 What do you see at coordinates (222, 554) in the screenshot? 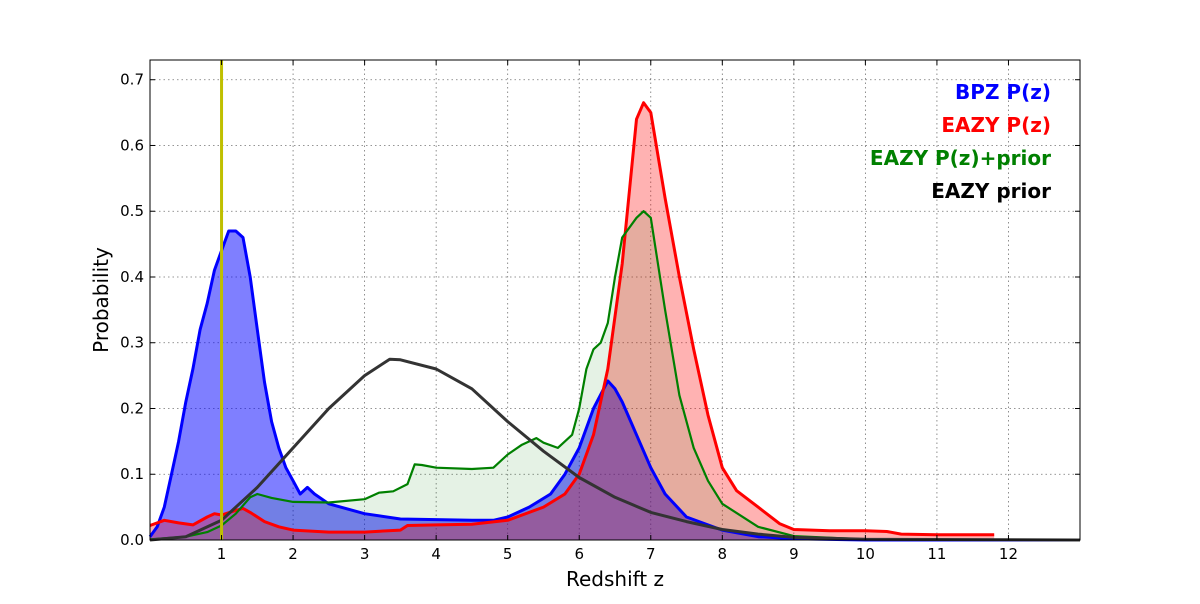
I see `x-tick-label: 1` at bounding box center [222, 554].